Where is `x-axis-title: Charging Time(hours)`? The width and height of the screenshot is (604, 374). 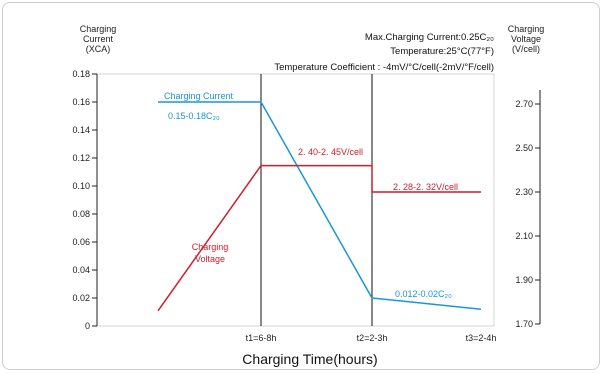 x-axis-title: Charging Time(hours) is located at coordinates (309, 359).